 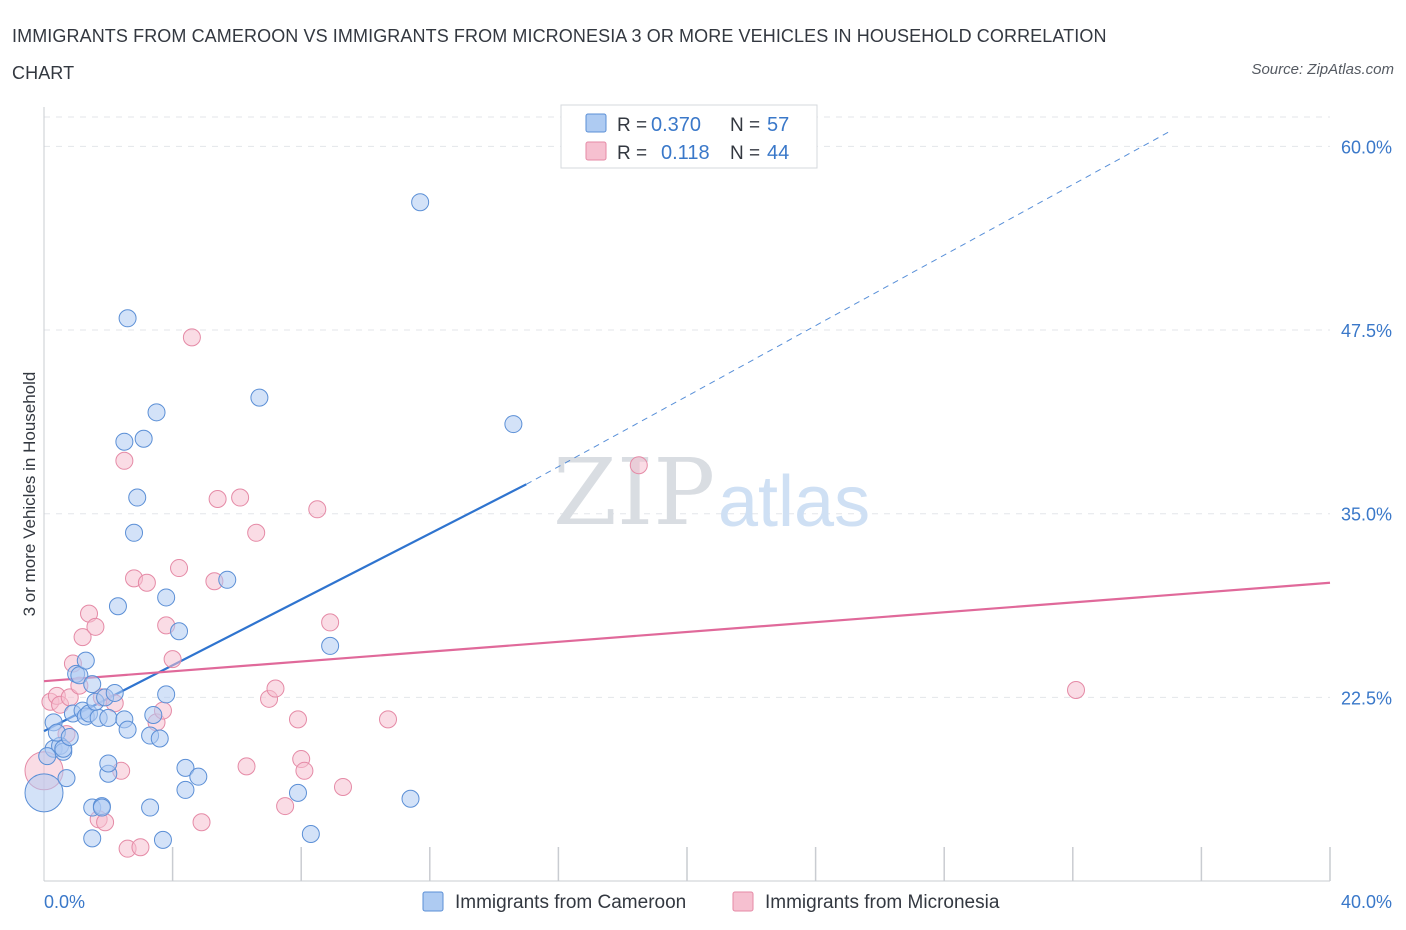 I want to click on bottom-legend-label-cameroon: Immigrants from Cameroon, so click(x=570, y=902).